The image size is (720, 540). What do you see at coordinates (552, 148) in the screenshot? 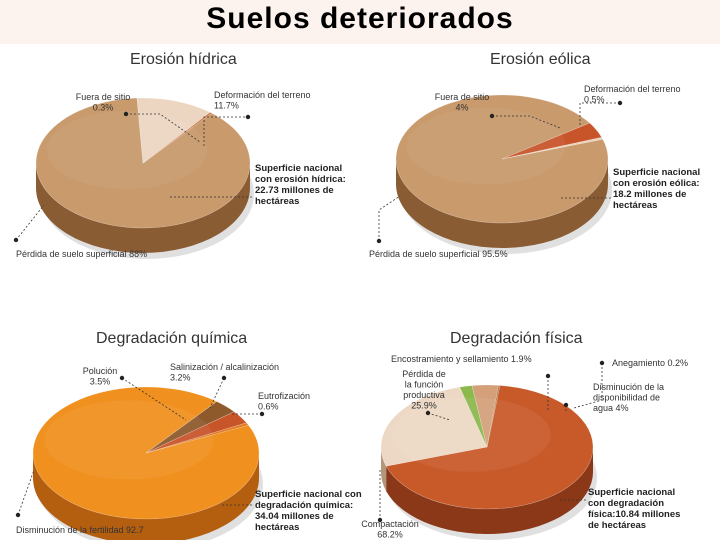
I see `slice-deformacion-del-terreno` at bounding box center [552, 148].